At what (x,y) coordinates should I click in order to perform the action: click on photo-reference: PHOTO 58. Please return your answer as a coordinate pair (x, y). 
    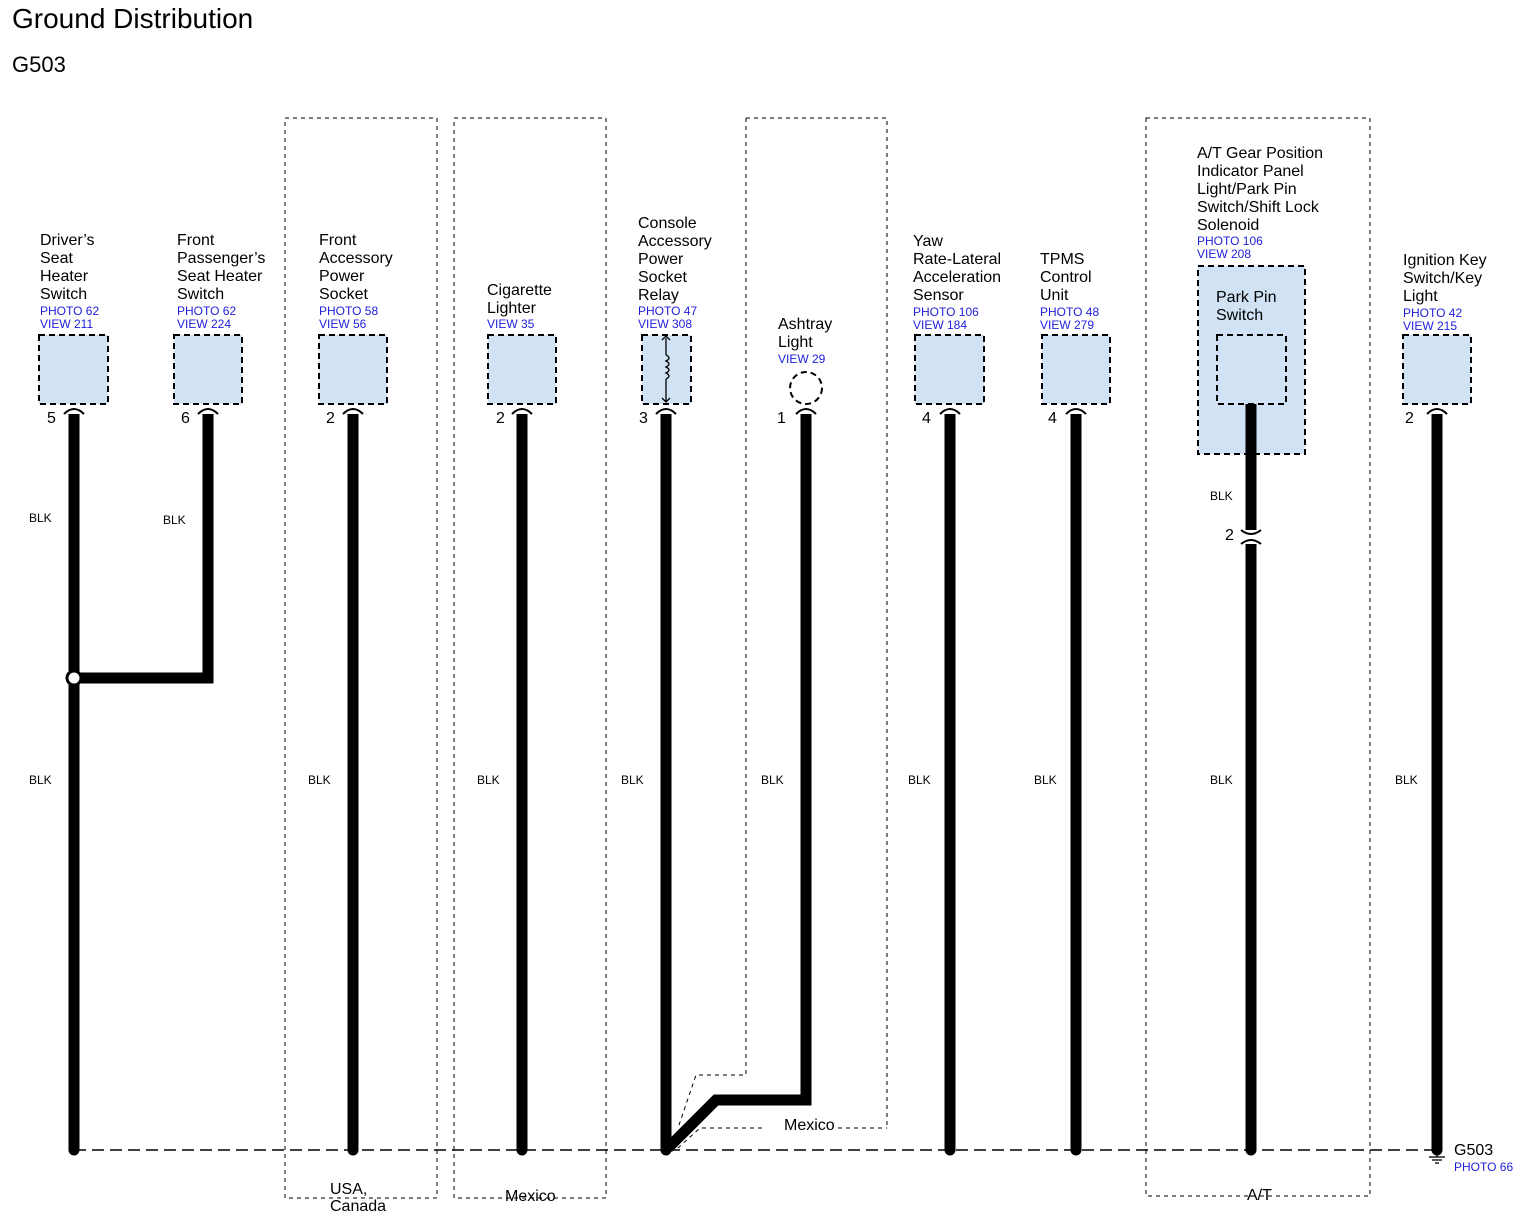
    Looking at the image, I should click on (349, 311).